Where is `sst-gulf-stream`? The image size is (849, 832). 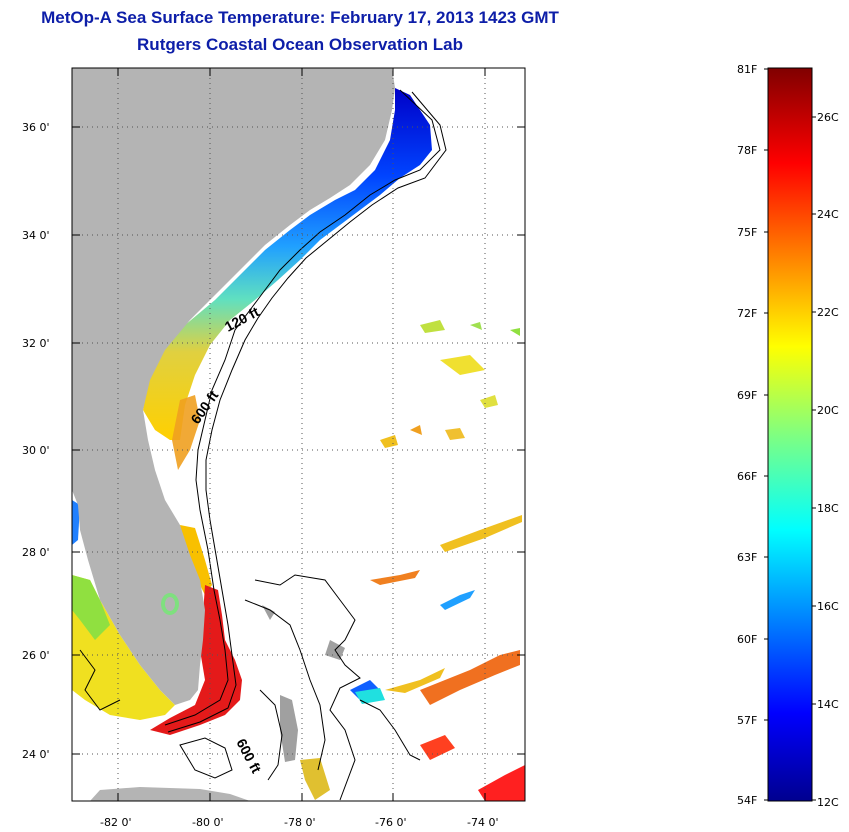
sst-gulf-stream is located at coordinates (196, 660).